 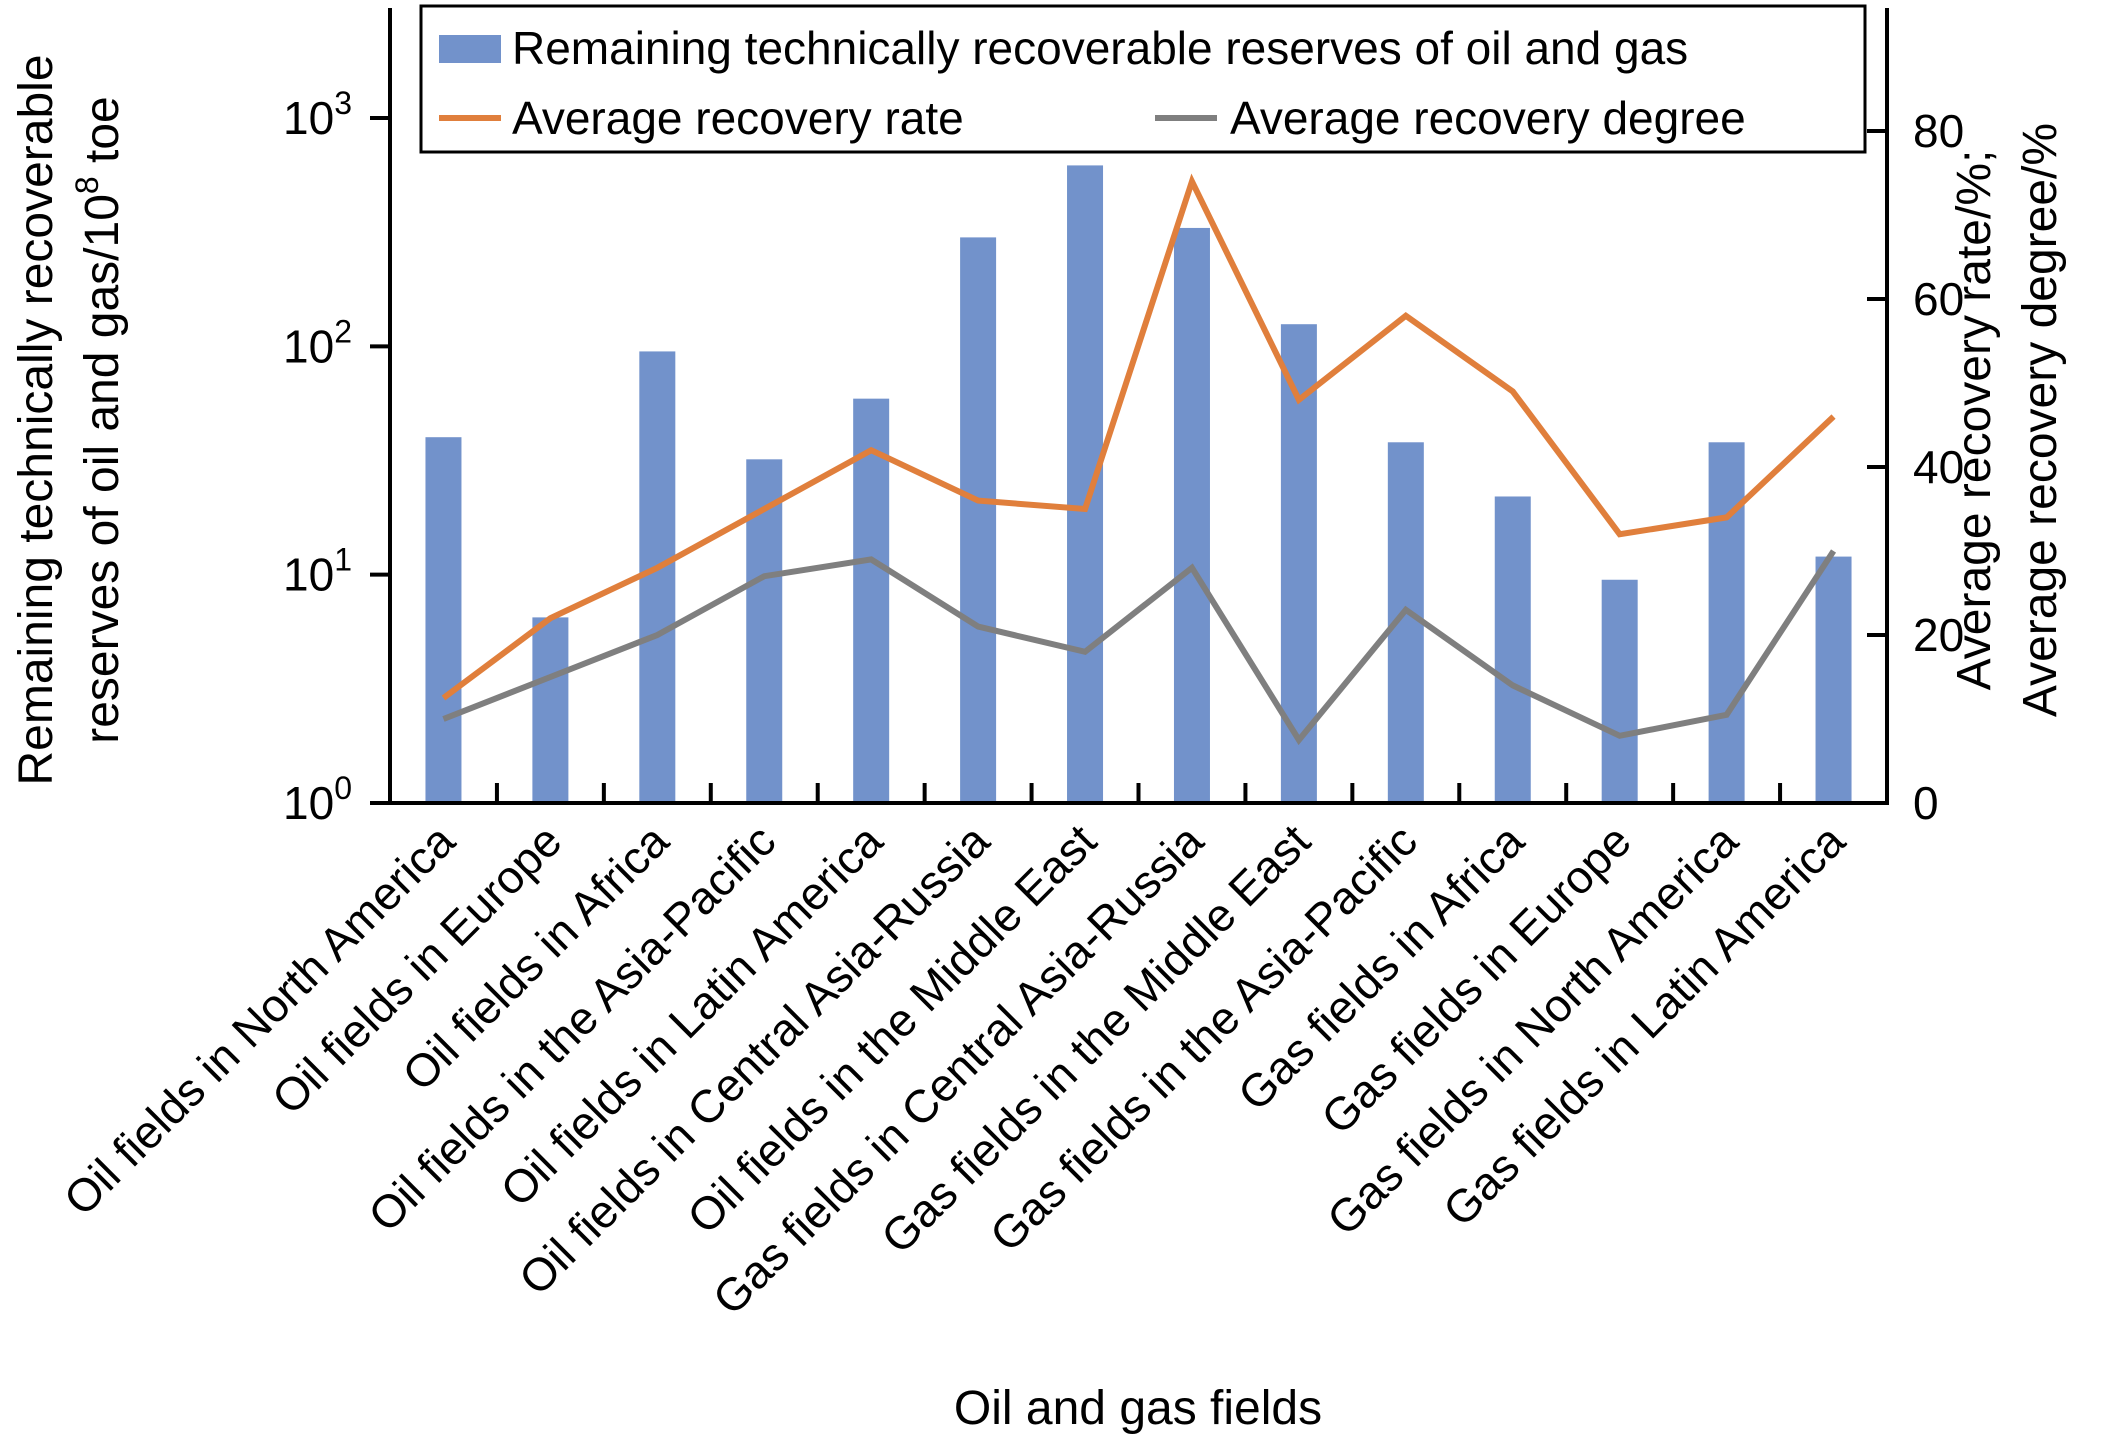 What do you see at coordinates (1938, 635) in the screenshot?
I see `right-axis-tick-label: 20` at bounding box center [1938, 635].